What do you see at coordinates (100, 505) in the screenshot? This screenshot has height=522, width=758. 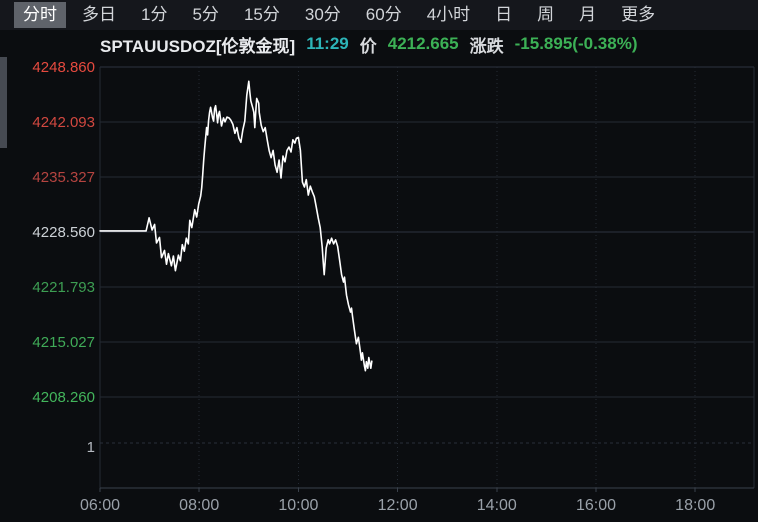 I see `x-axis-label: 06:00` at bounding box center [100, 505].